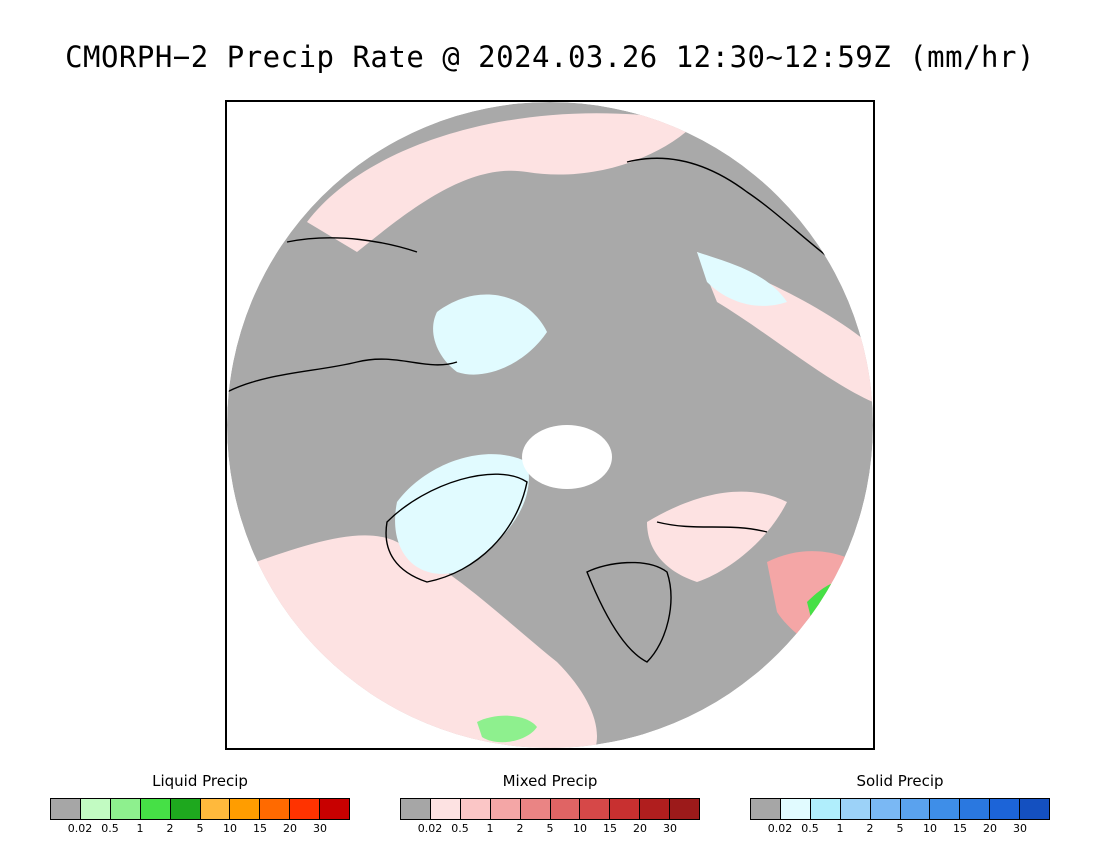 The height and width of the screenshot is (850, 1100). I want to click on solid-tick-label: 0.5, so click(810, 828).